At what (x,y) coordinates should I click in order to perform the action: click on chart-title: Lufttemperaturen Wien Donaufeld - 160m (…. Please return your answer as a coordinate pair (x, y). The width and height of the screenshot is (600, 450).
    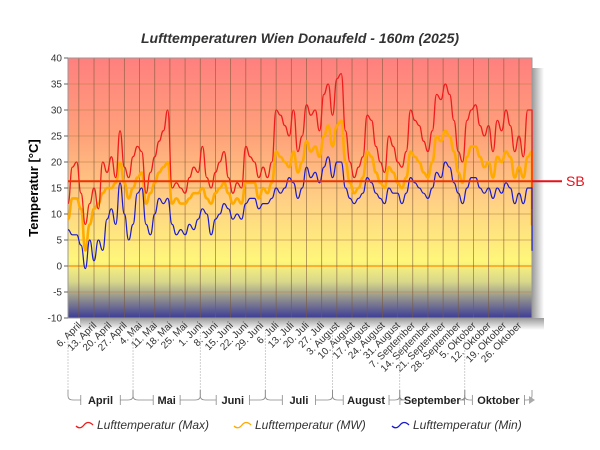
    Looking at the image, I should click on (300, 38).